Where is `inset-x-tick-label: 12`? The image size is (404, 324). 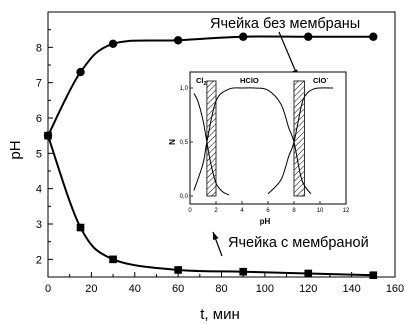 inset-x-tick-label: 12 is located at coordinates (346, 211).